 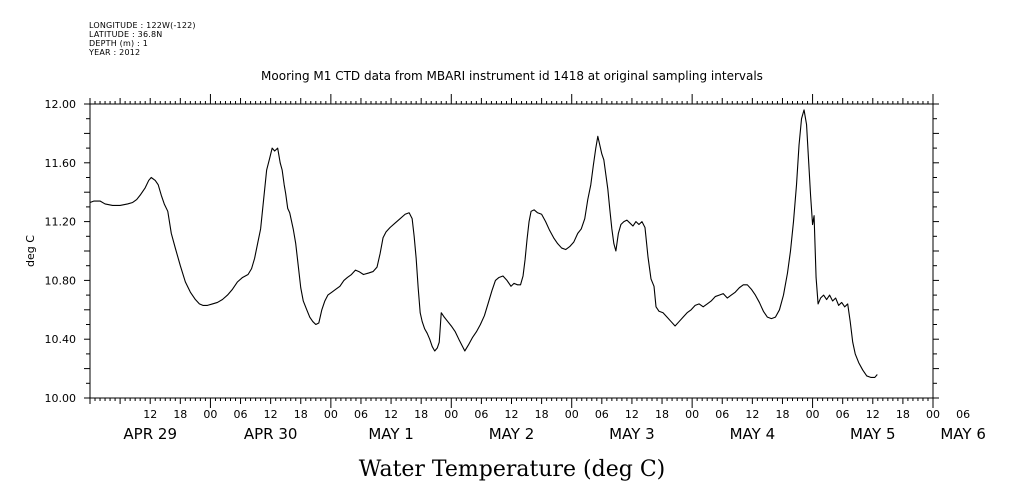 What do you see at coordinates (632, 434) in the screenshot?
I see `x-day-label: MAY 3` at bounding box center [632, 434].